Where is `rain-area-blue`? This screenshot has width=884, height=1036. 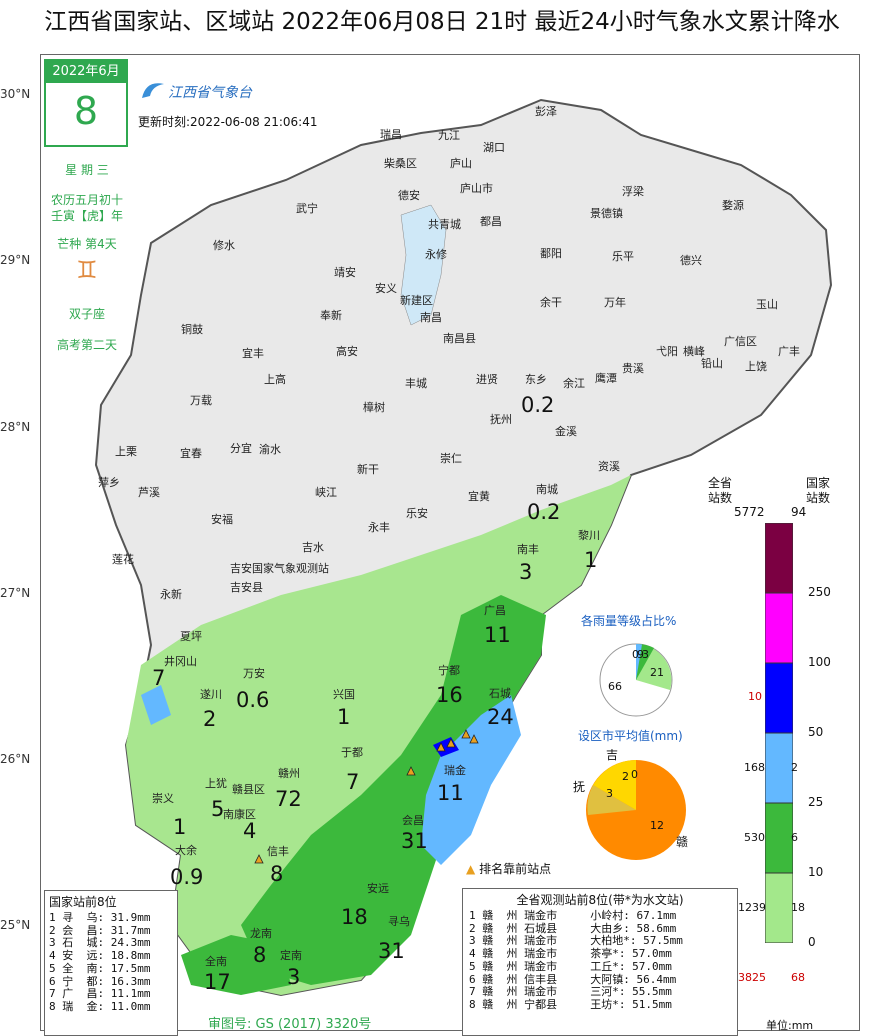
rain-area-blue is located at coordinates (471, 780).